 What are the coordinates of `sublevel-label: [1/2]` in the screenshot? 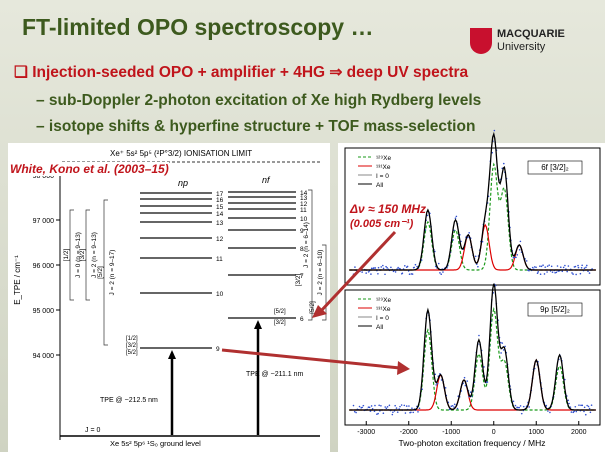 It's located at (132, 339).